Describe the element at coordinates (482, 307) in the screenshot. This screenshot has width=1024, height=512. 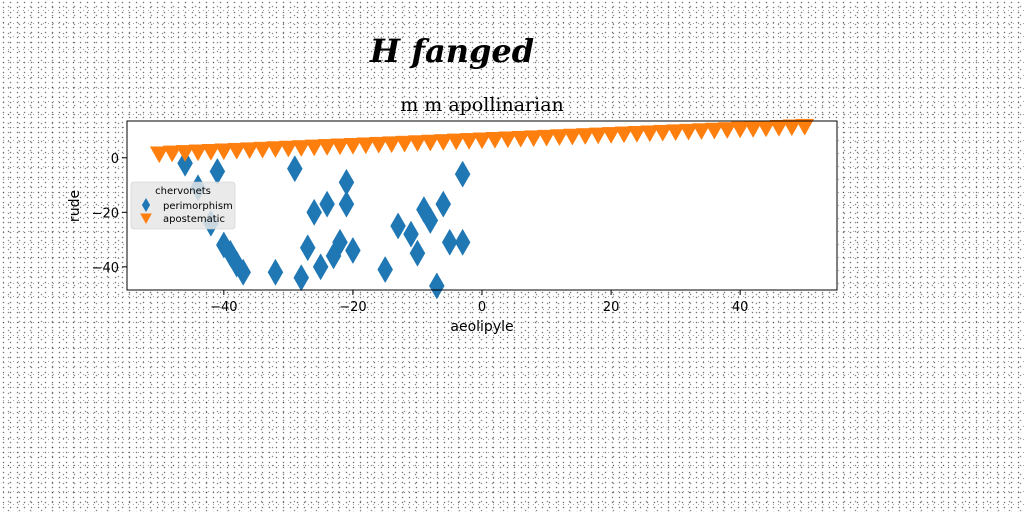
I see `x-tick-label: 0` at that location.